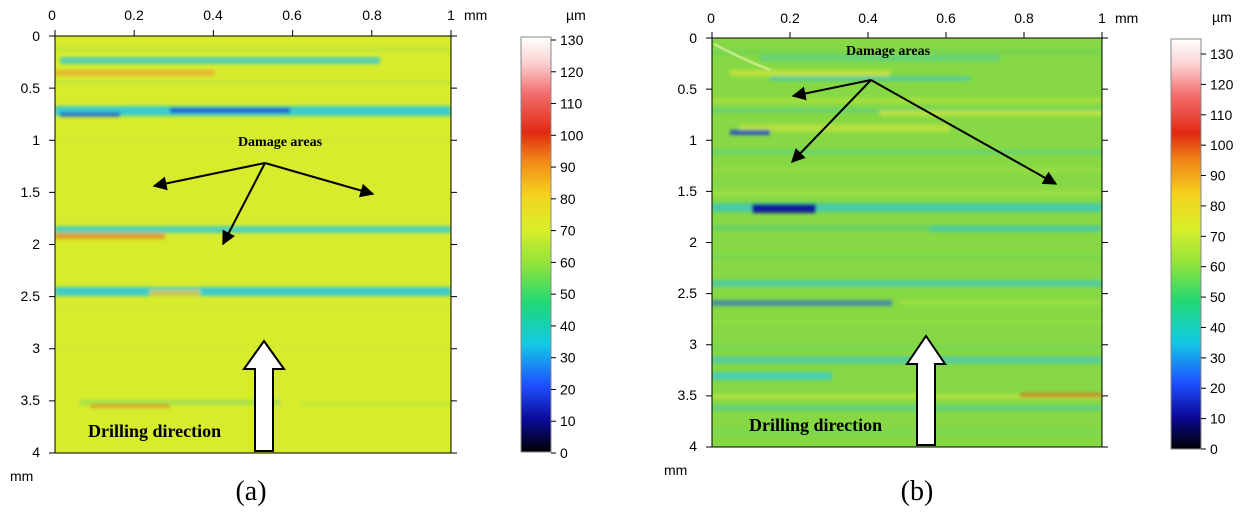  I want to click on x-unit-b: mm, so click(1126, 18).